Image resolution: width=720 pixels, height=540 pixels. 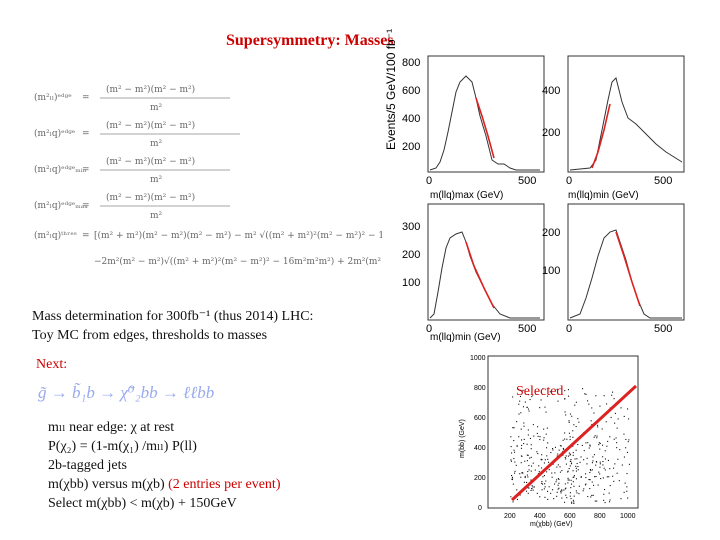 What do you see at coordinates (429, 329) in the screenshot?
I see `svg-text: 0` at bounding box center [429, 329].